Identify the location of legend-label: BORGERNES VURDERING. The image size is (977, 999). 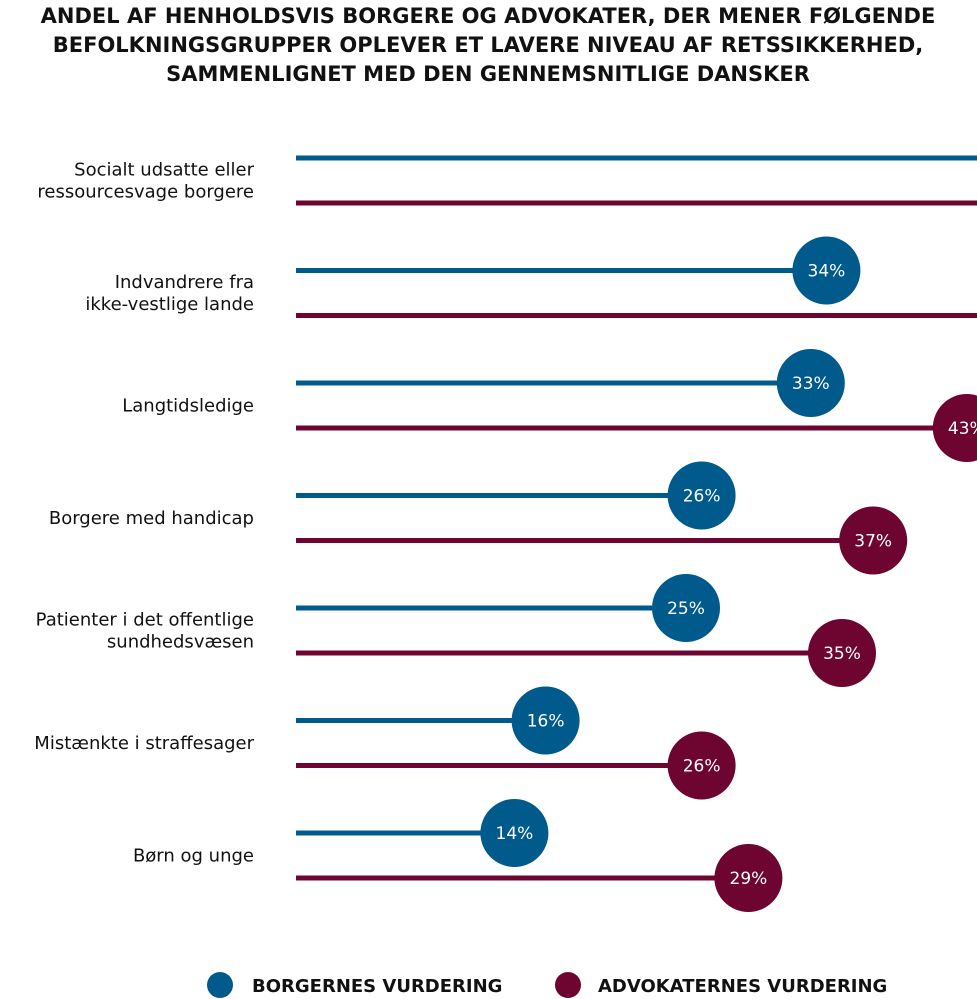
(377, 986).